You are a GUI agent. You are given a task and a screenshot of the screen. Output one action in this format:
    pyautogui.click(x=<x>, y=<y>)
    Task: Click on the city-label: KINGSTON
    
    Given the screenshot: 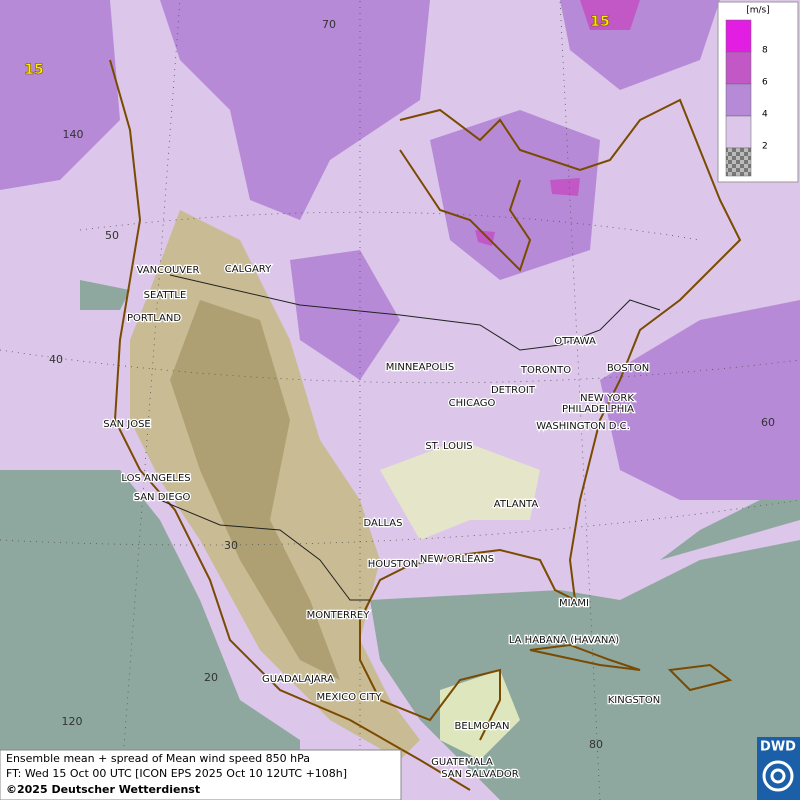 What is the action you would take?
    pyautogui.click(x=634, y=700)
    